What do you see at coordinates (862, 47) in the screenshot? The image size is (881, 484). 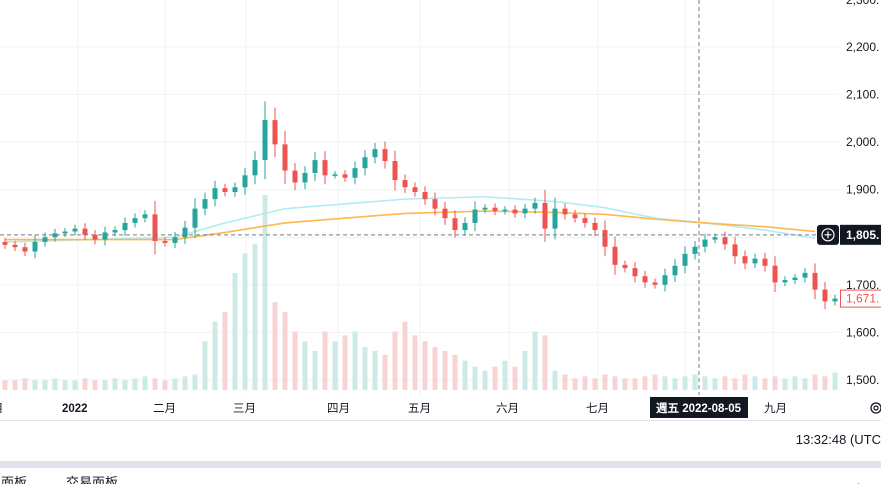 I see `price-tick-label: 2,200.` at bounding box center [862, 47].